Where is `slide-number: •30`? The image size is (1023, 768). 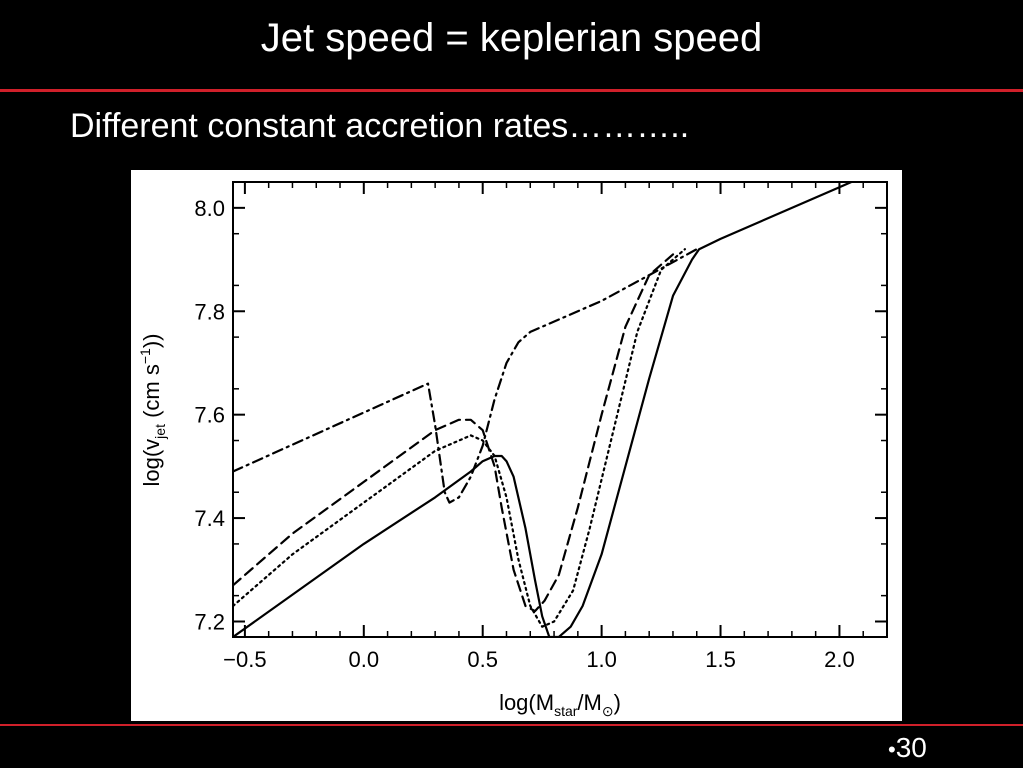 slide-number: •30 is located at coordinates (907, 749).